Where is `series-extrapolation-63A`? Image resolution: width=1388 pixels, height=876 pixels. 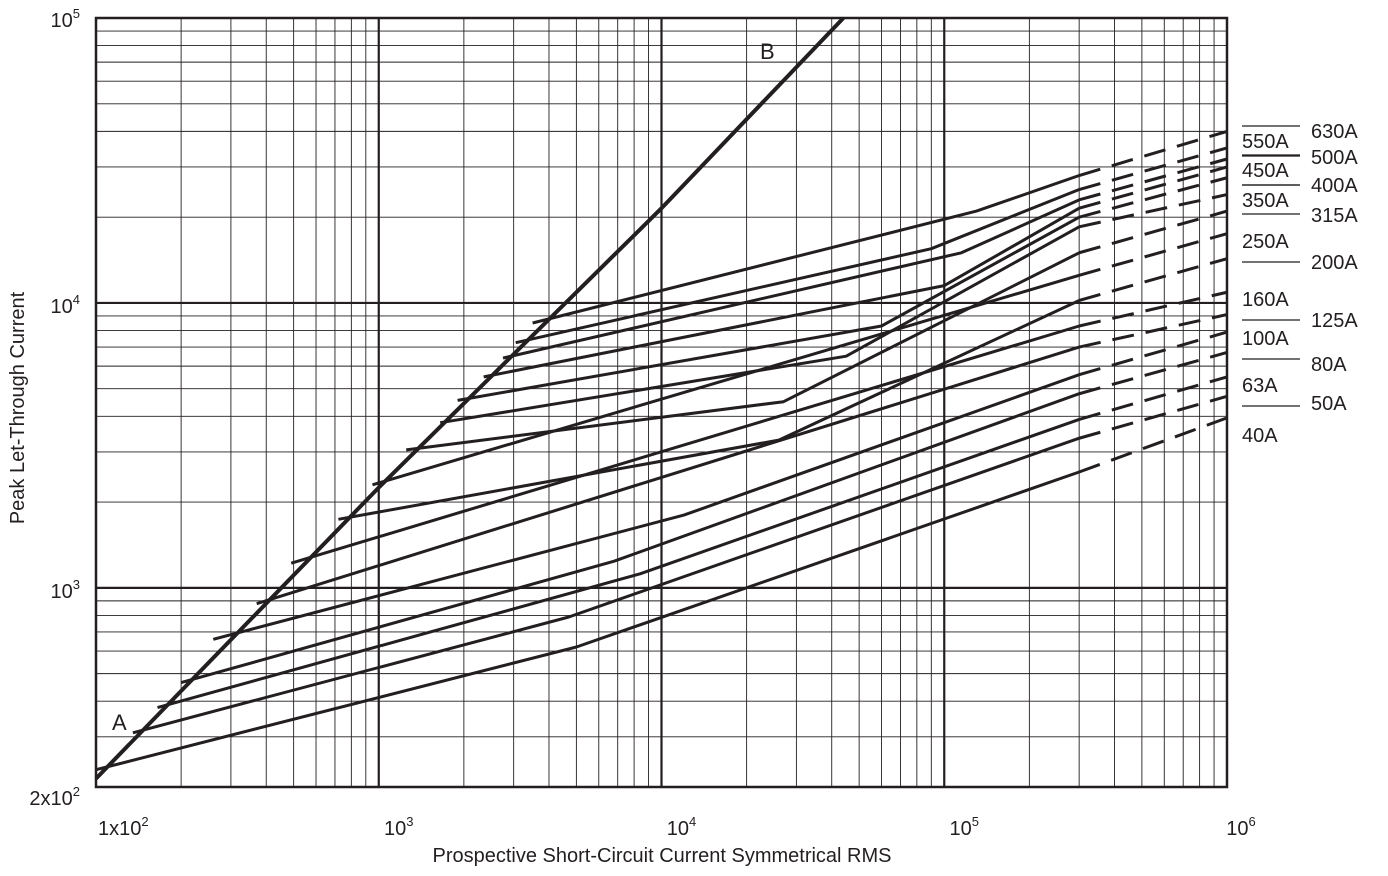
series-extrapolation-63A is located at coordinates (1153, 398).